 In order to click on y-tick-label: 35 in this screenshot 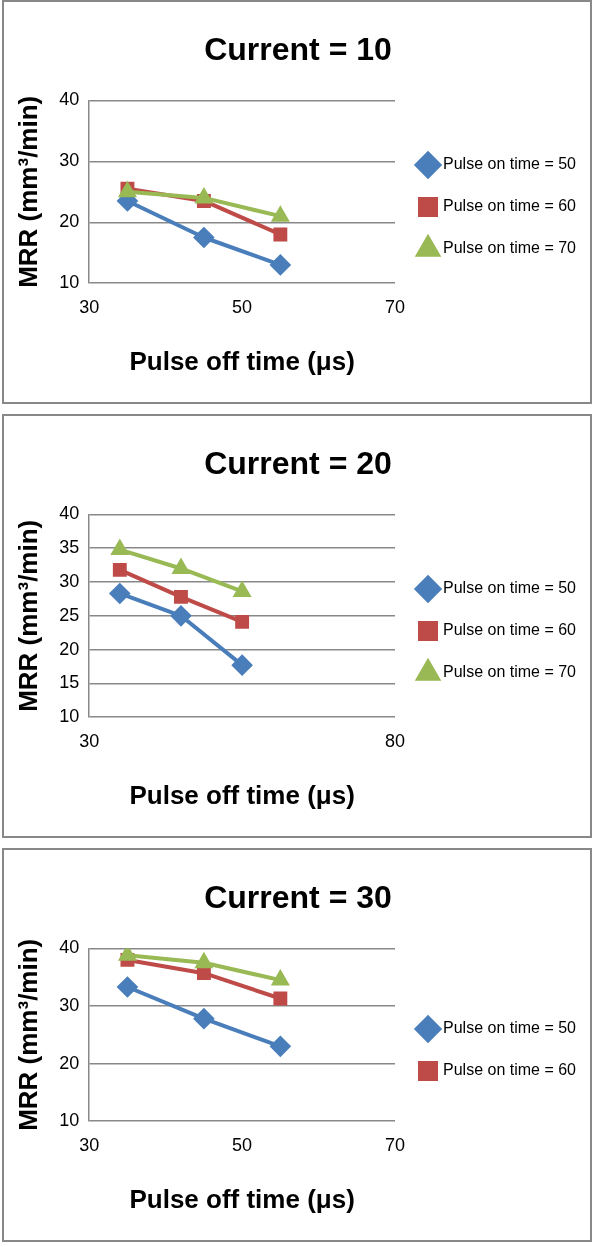, I will do `click(69, 547)`.